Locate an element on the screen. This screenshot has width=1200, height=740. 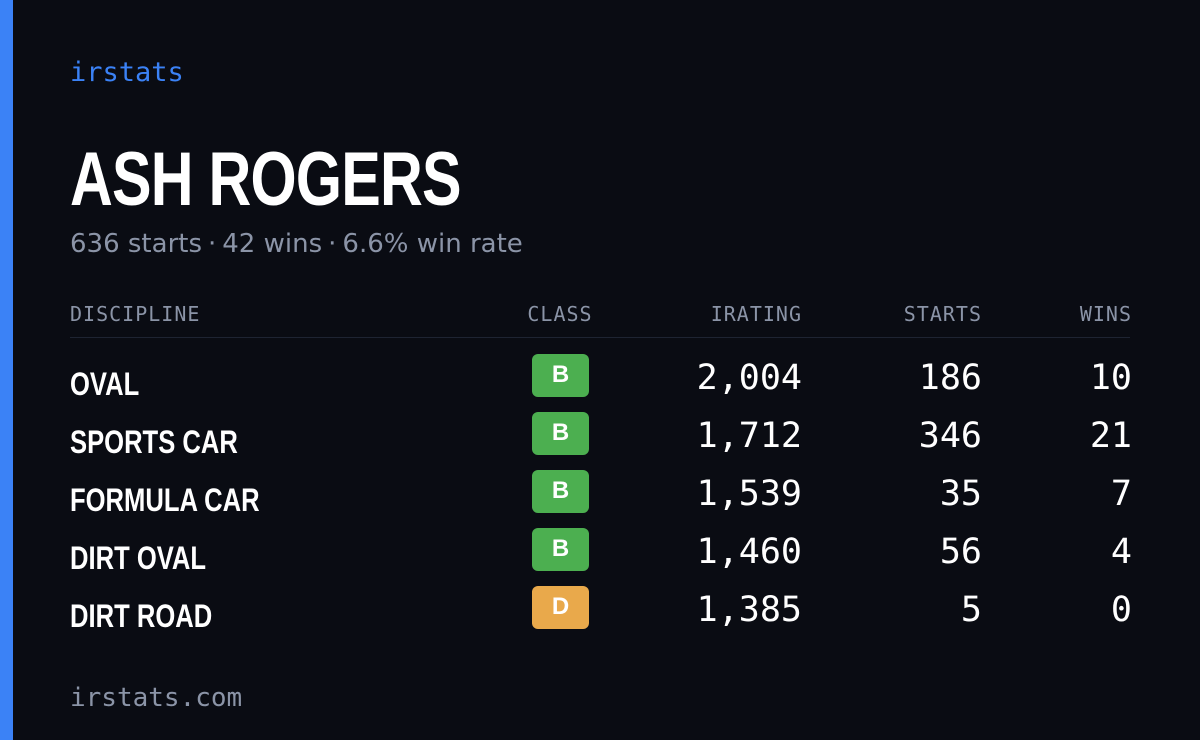
starts-value: 35 is located at coordinates (960, 494).